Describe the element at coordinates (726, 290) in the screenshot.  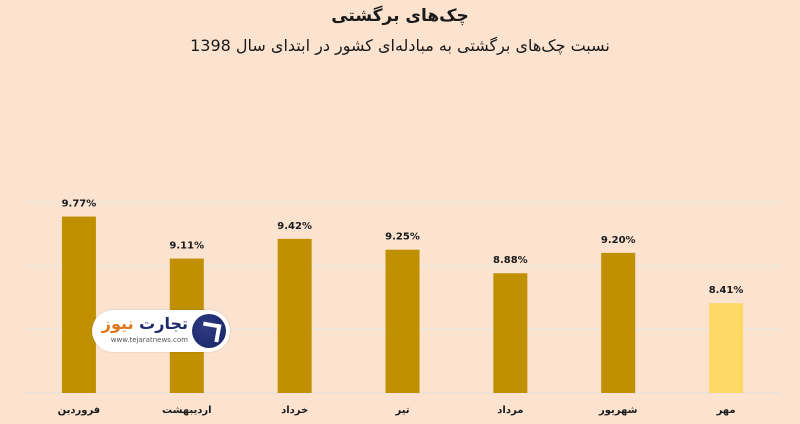
I see `value-label-7: 8.41%` at that location.